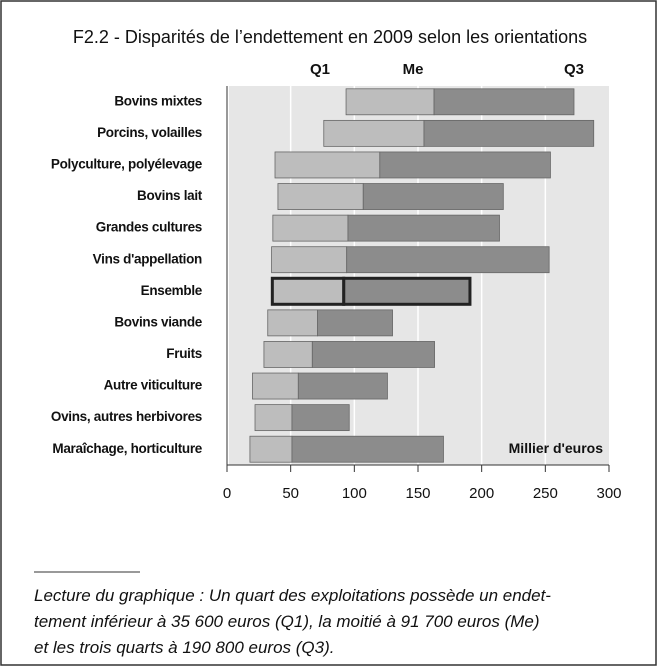  I want to click on x-tick-label: 50, so click(290, 493).